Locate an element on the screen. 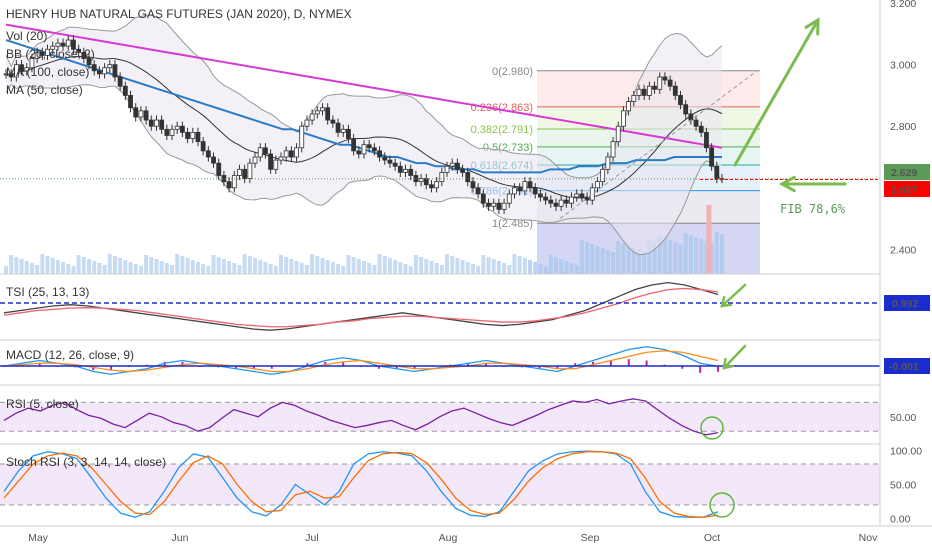  current-price-badge is located at coordinates (907, 172).